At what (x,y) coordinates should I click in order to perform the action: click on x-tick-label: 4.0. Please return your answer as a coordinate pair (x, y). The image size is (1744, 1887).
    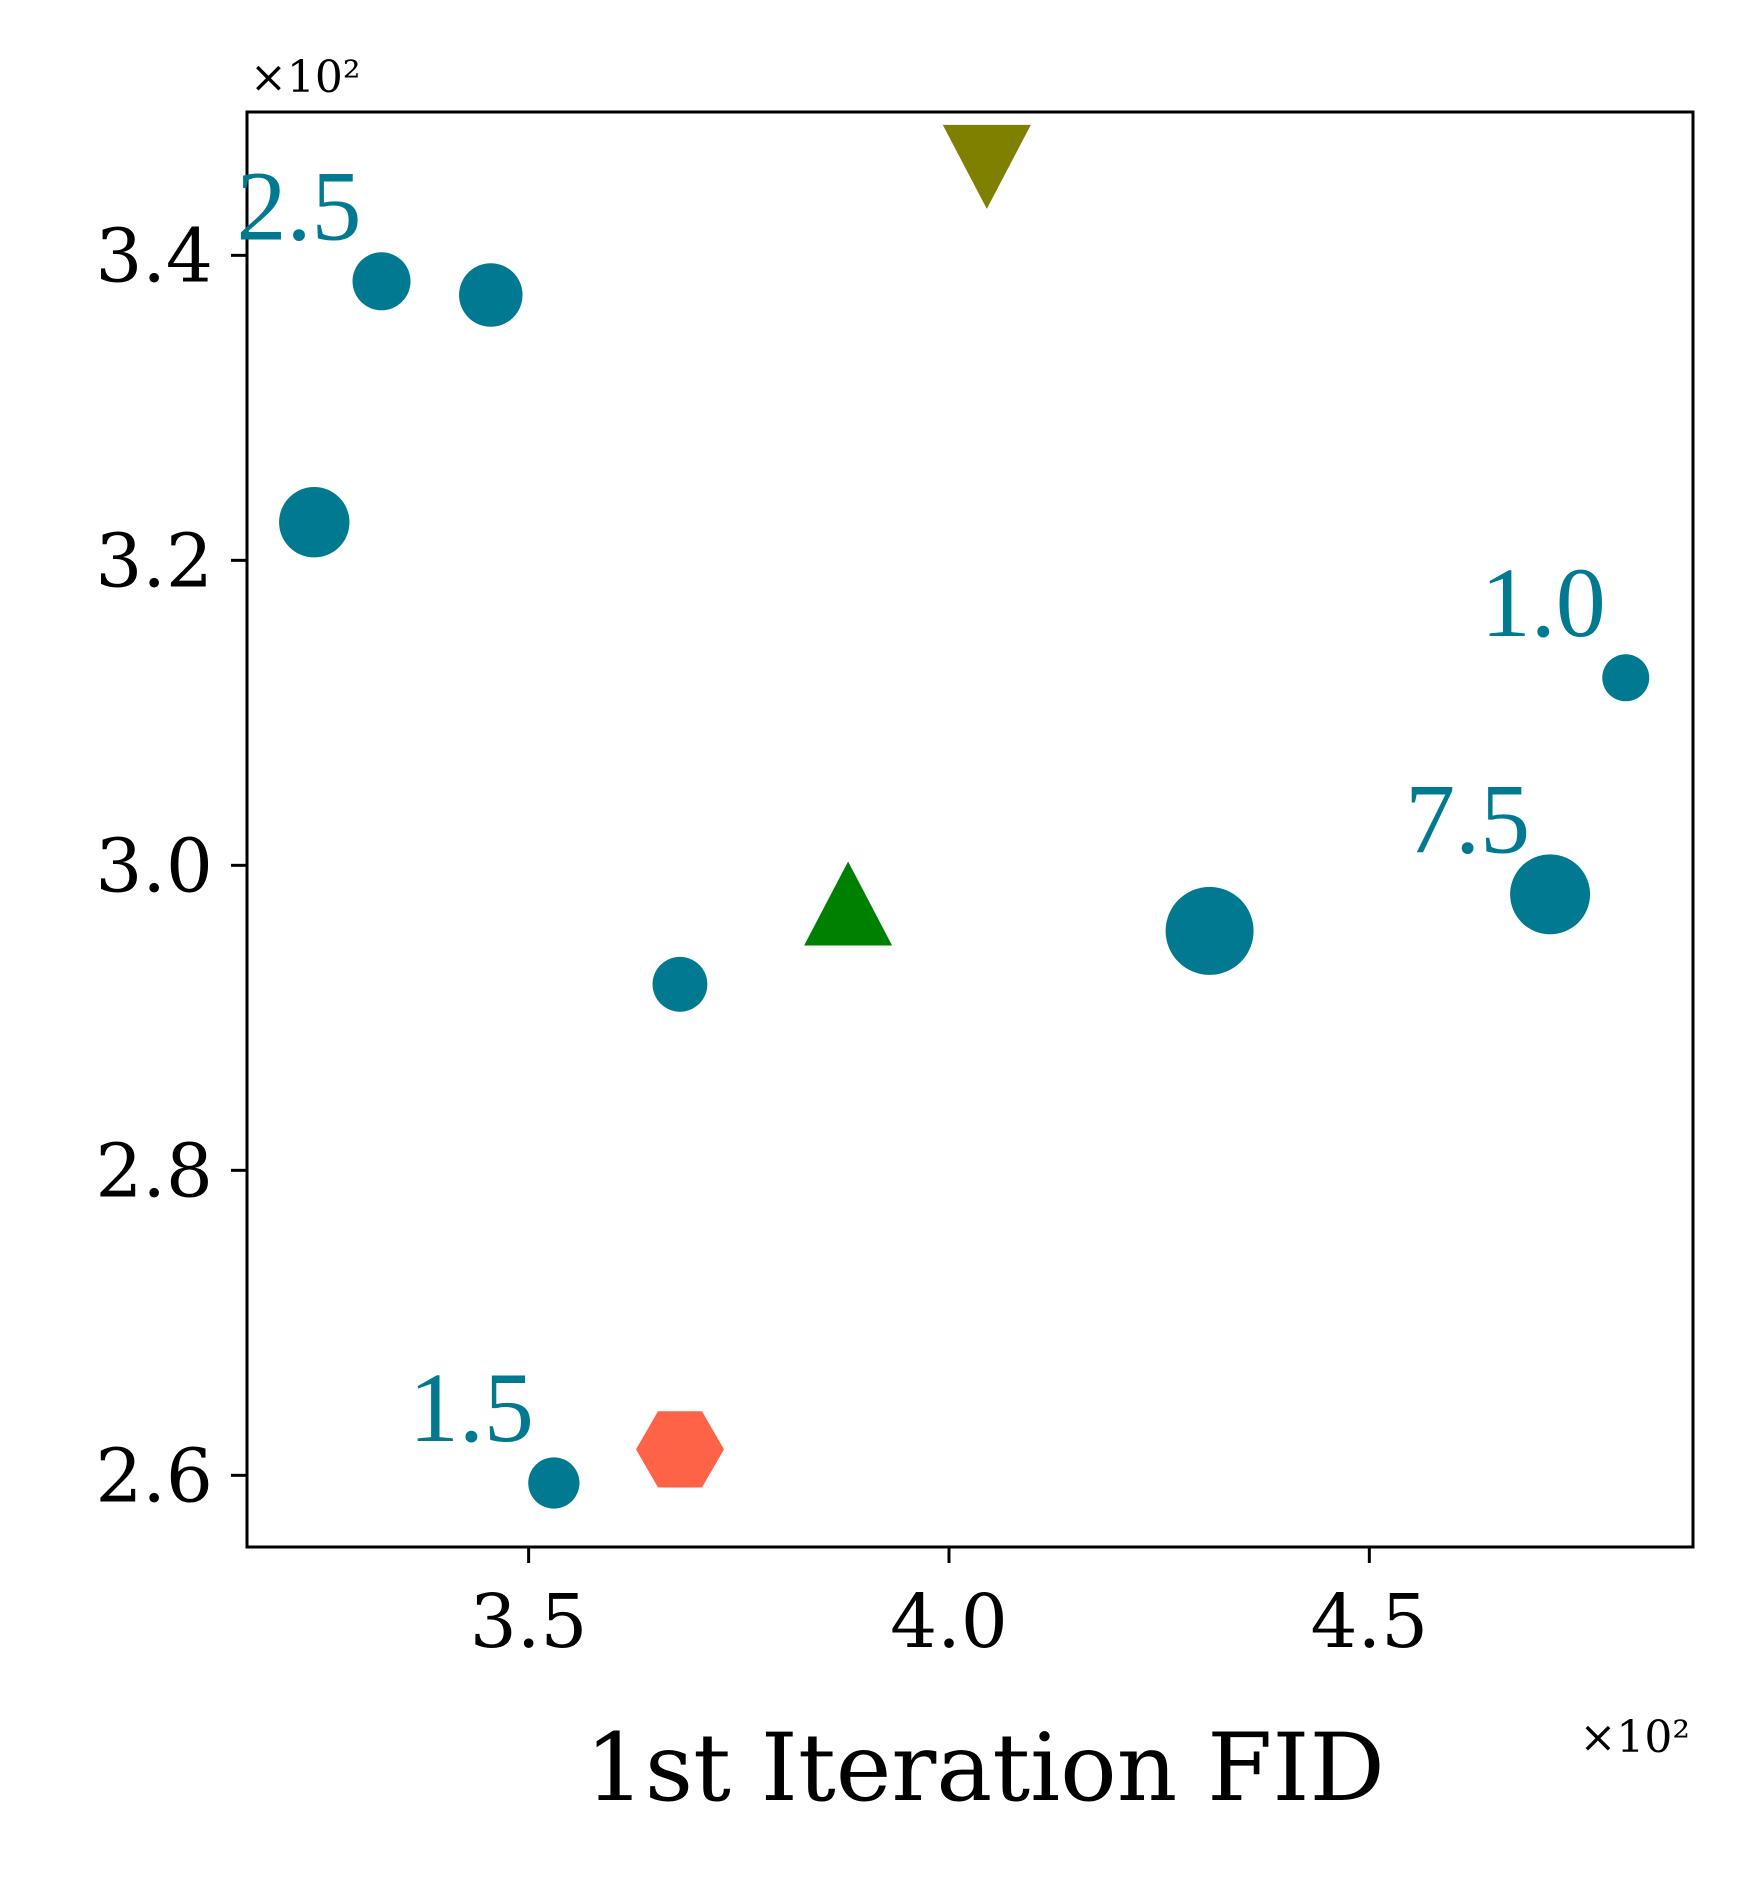
    Looking at the image, I should click on (949, 1622).